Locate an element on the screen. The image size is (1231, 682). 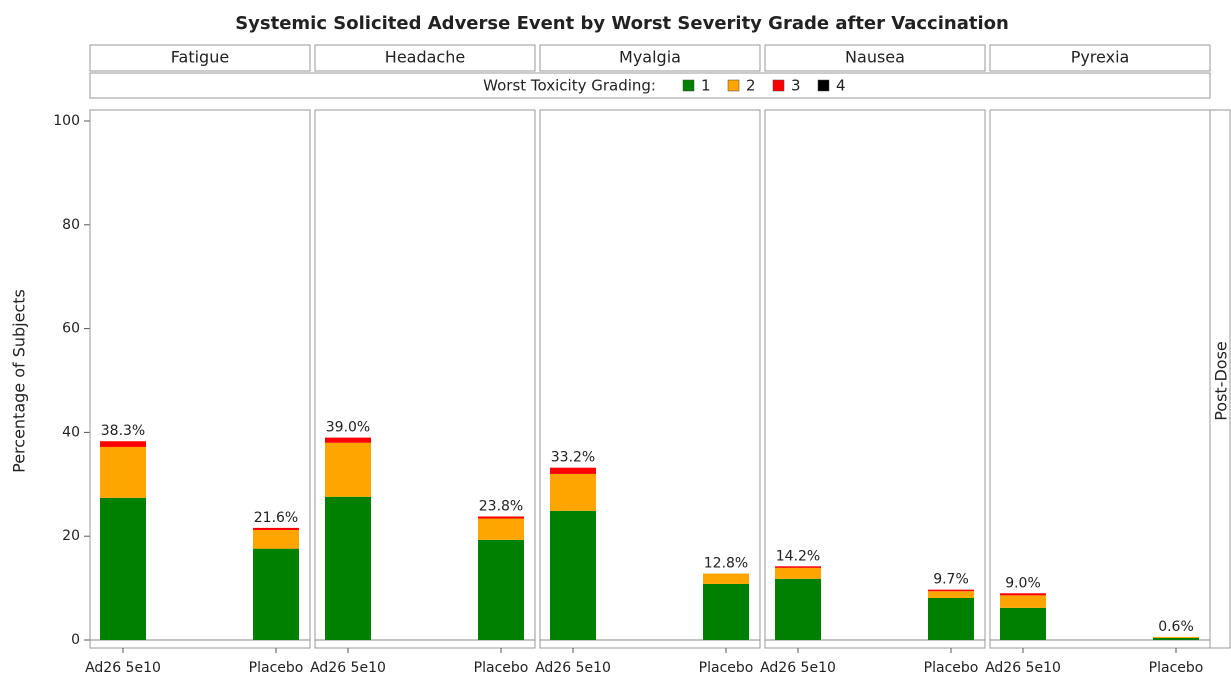
y-tick-label: 80 is located at coordinates (71, 225).